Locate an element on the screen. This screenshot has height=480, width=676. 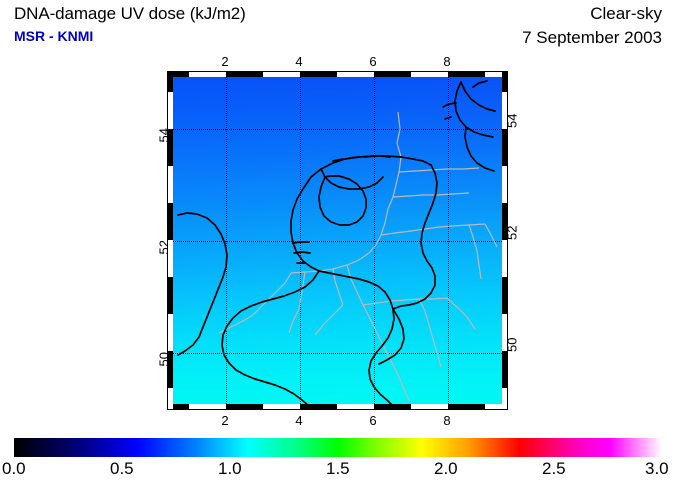
colorbar-label-5: 2.5 is located at coordinates (554, 468).